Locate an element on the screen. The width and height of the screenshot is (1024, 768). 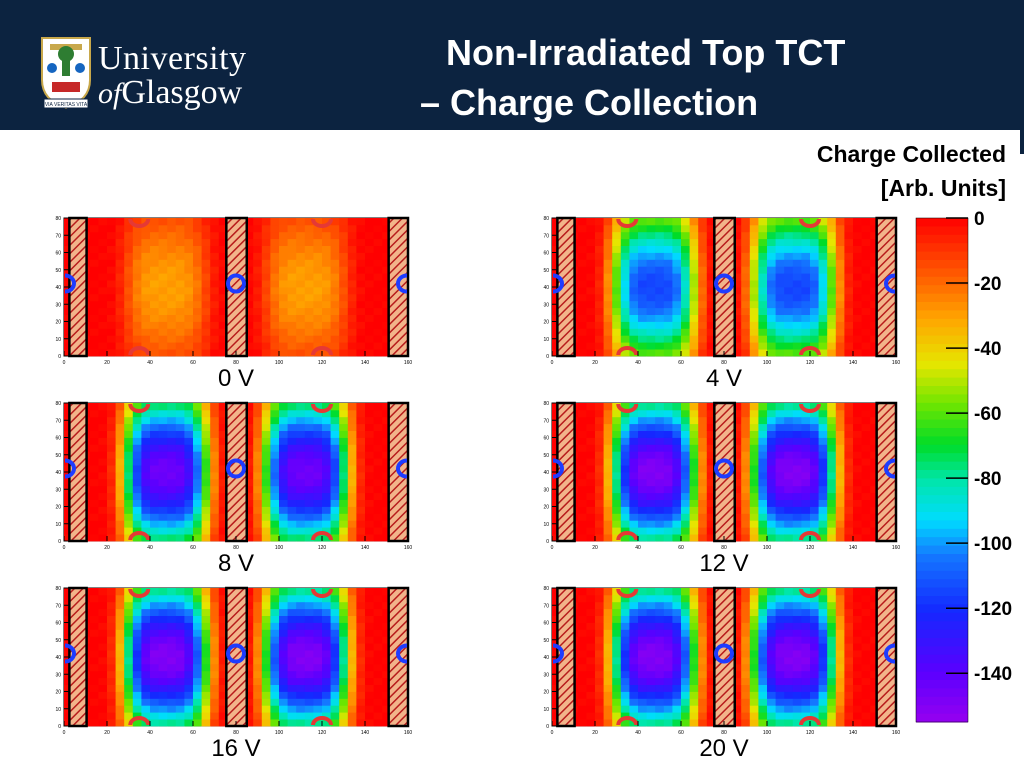
y-tick-label: 20 is located at coordinates (58, 693).